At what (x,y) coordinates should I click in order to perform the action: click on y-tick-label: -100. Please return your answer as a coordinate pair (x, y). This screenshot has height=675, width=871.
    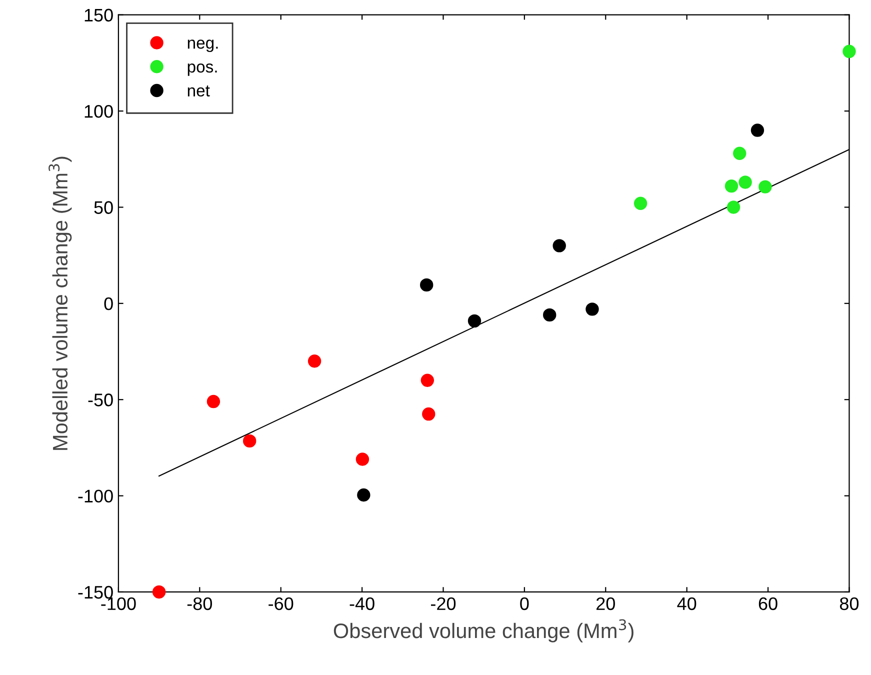
    Looking at the image, I should click on (95, 496).